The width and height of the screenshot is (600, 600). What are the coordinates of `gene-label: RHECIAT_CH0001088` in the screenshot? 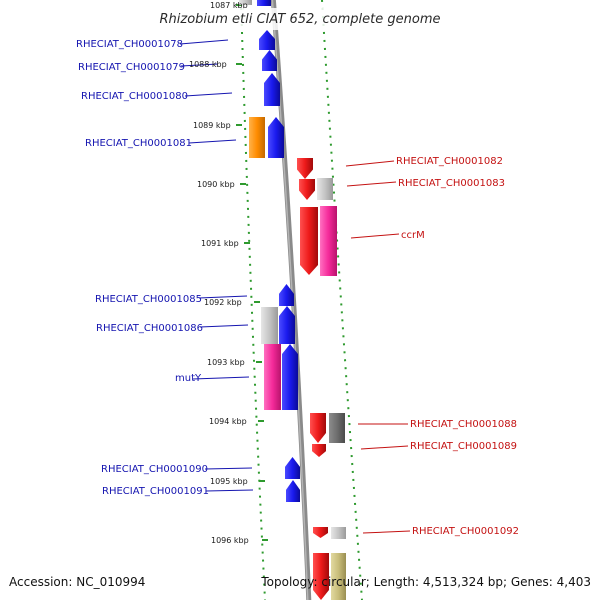 It's located at (463, 424).